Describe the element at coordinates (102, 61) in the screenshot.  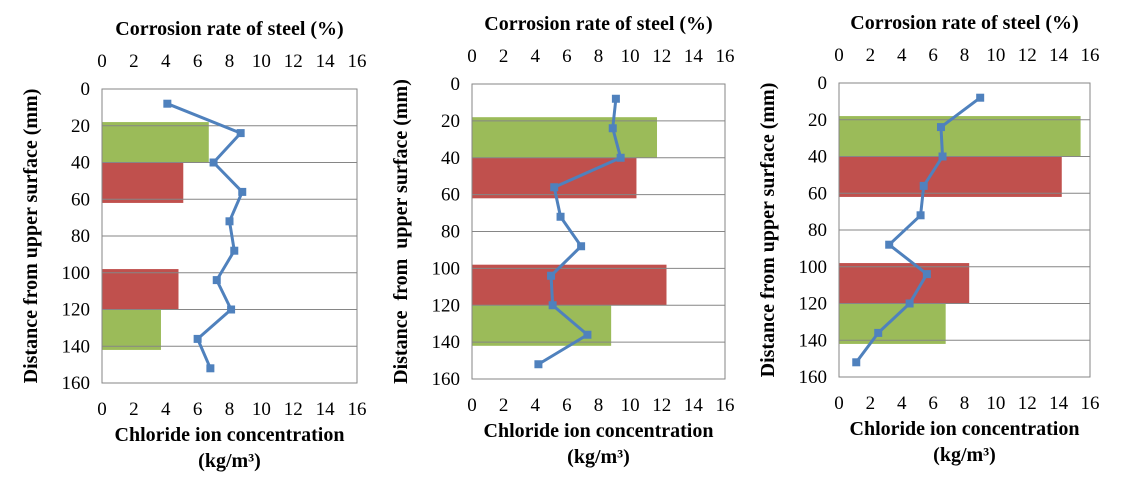
I see `x-tick-label-top: 0` at that location.